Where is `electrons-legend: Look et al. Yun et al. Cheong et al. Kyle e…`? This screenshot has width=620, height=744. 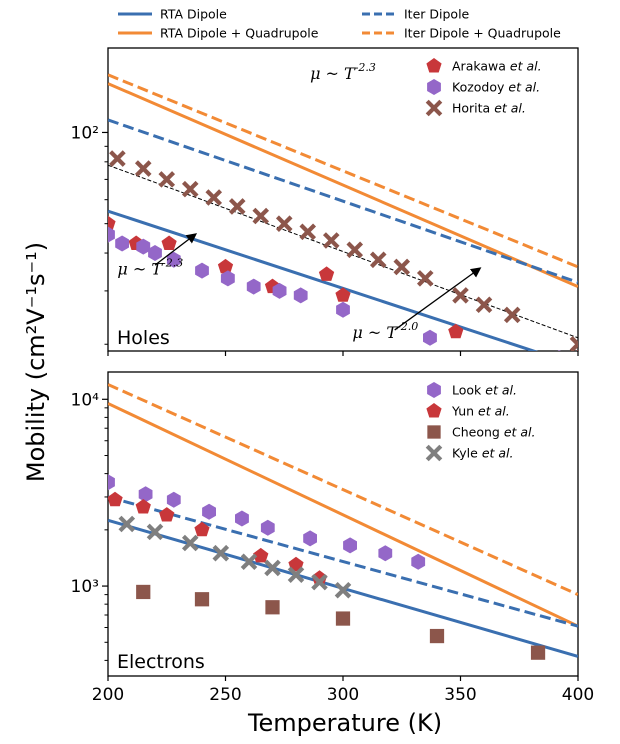
electrons-legend: Look et al. Yun et al. Cheong et al. Kyle e… is located at coordinates (480, 422).